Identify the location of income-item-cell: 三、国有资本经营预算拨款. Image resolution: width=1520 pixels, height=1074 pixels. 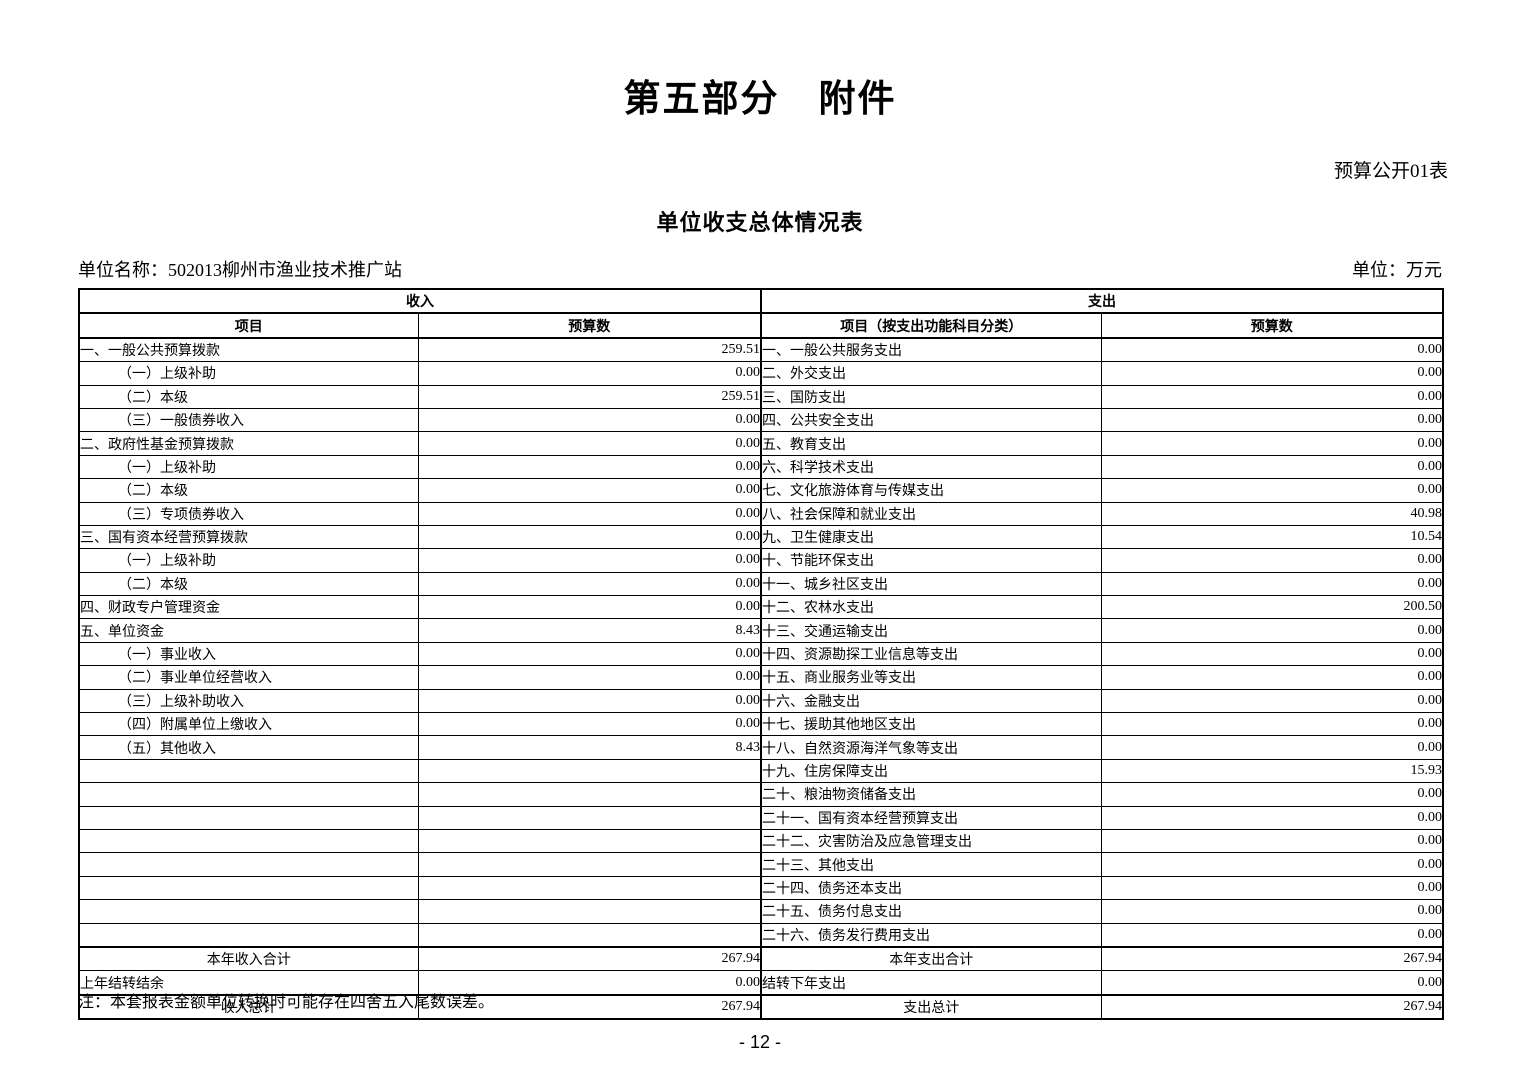
(248, 537).